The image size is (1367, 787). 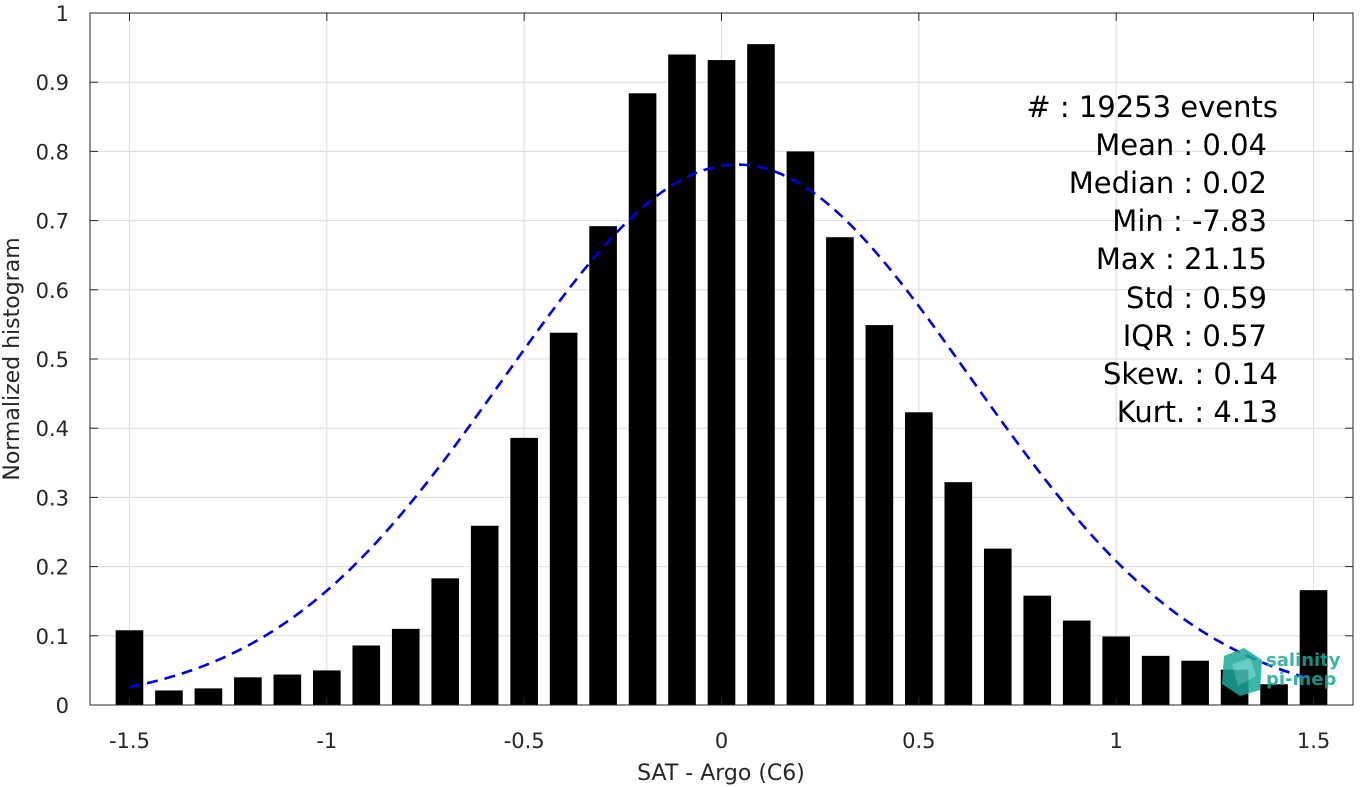 I want to click on salinity-pimep-logo: salinity pi-mep, so click(x=1281, y=672).